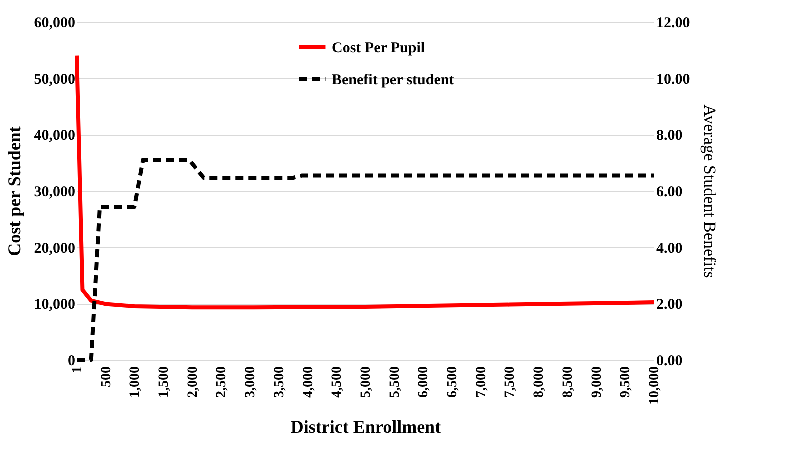 Image resolution: width=792 pixels, height=469 pixels. What do you see at coordinates (379, 48) in the screenshot?
I see `legend-label: Cost Per Pupil` at bounding box center [379, 48].